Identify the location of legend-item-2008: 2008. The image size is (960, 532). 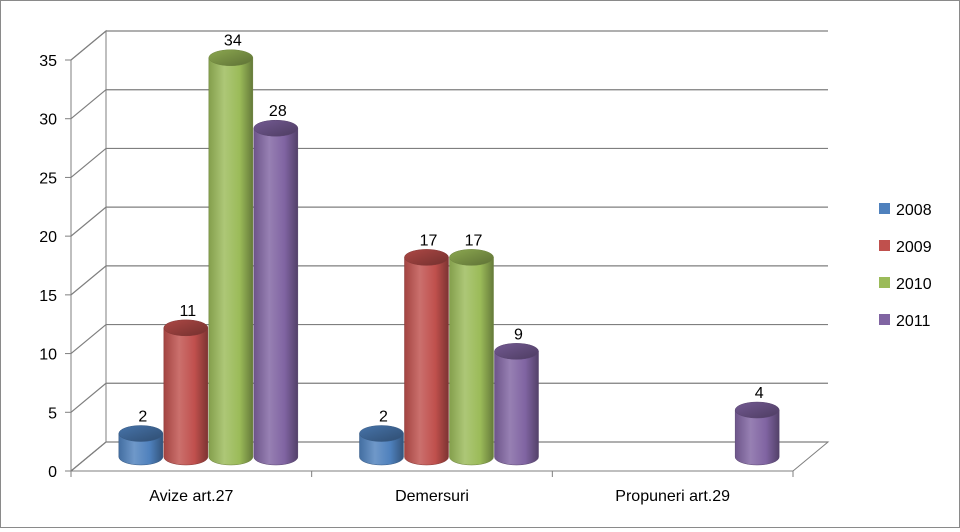
(905, 210).